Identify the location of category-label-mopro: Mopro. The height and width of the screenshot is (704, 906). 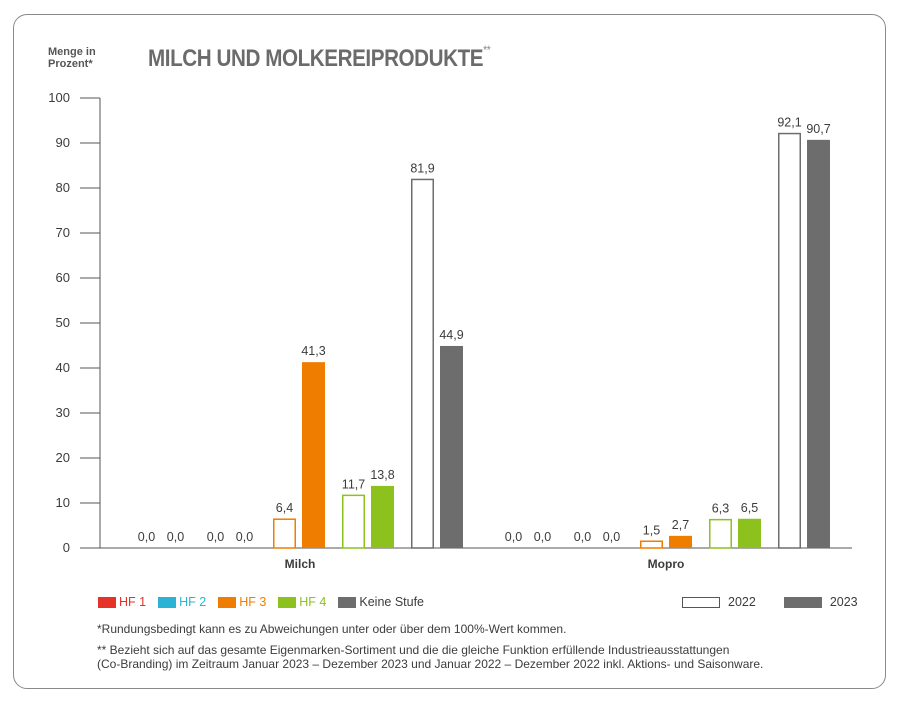
(666, 564).